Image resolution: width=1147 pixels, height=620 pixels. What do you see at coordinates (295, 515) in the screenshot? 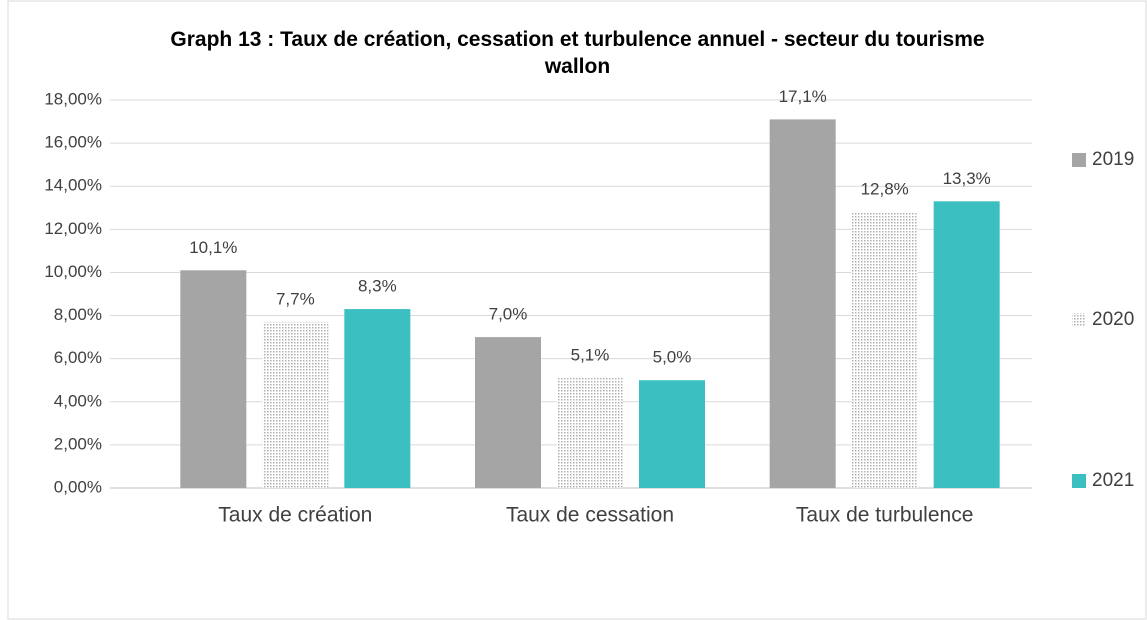
I see `x-tick-label: Taux de création` at bounding box center [295, 515].